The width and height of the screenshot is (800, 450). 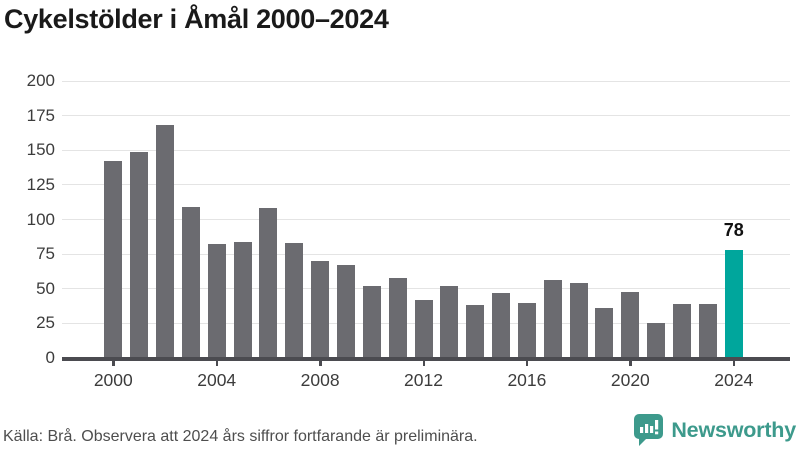 What do you see at coordinates (526, 330) in the screenshot?
I see `bar-2016` at bounding box center [526, 330].